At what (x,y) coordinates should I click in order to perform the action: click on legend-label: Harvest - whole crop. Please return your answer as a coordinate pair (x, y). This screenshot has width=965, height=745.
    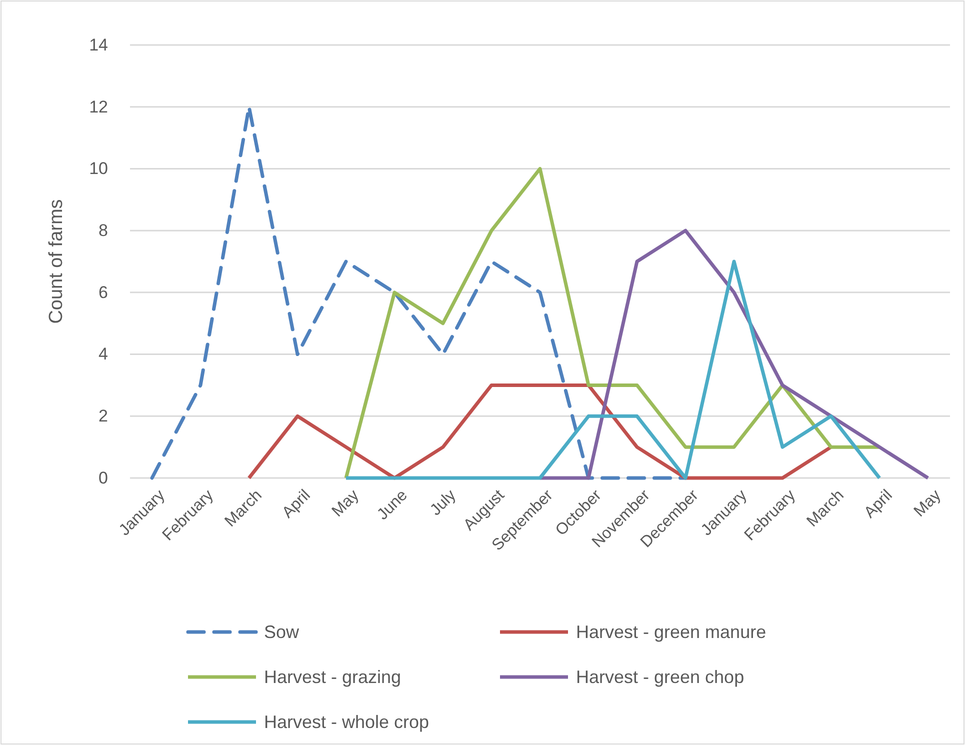
    Looking at the image, I should click on (347, 722).